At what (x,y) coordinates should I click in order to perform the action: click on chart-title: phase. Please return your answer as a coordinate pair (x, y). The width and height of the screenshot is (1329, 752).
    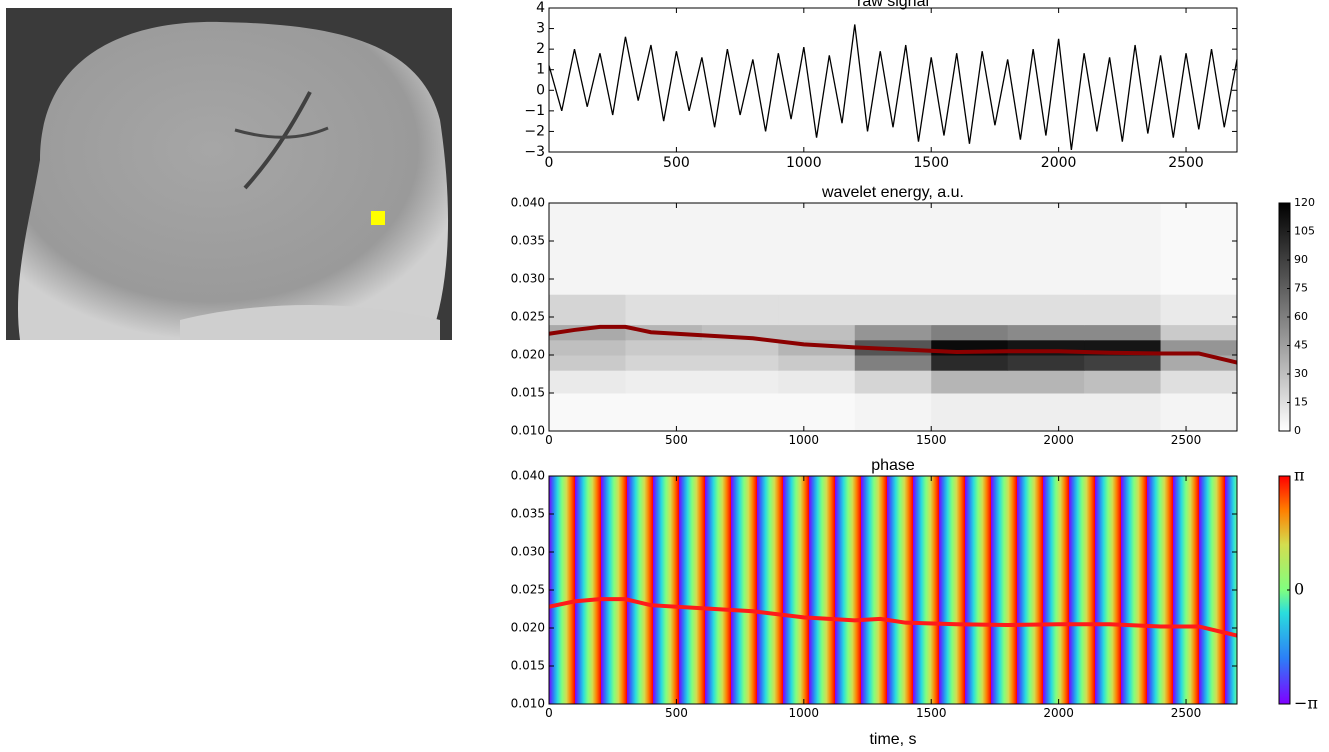
    Looking at the image, I should click on (893, 465).